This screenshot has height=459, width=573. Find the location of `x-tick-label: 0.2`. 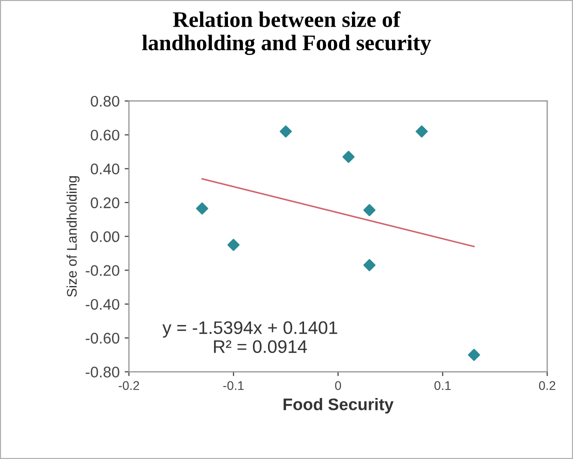

x-tick-label: 0.2 is located at coordinates (547, 385).